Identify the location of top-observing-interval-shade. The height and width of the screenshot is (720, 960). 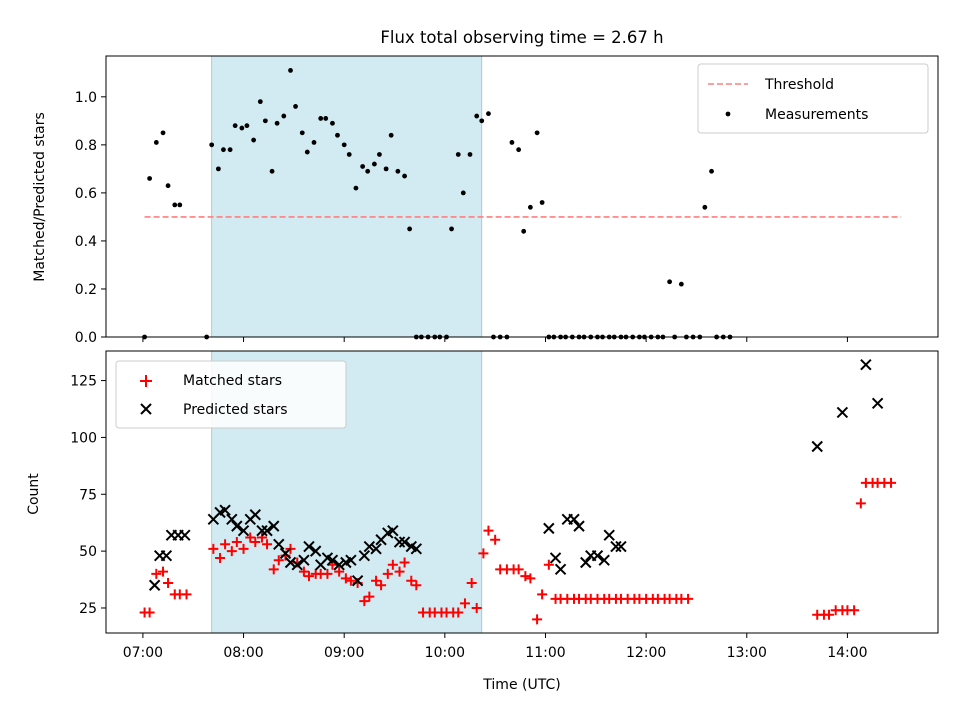
(347, 196).